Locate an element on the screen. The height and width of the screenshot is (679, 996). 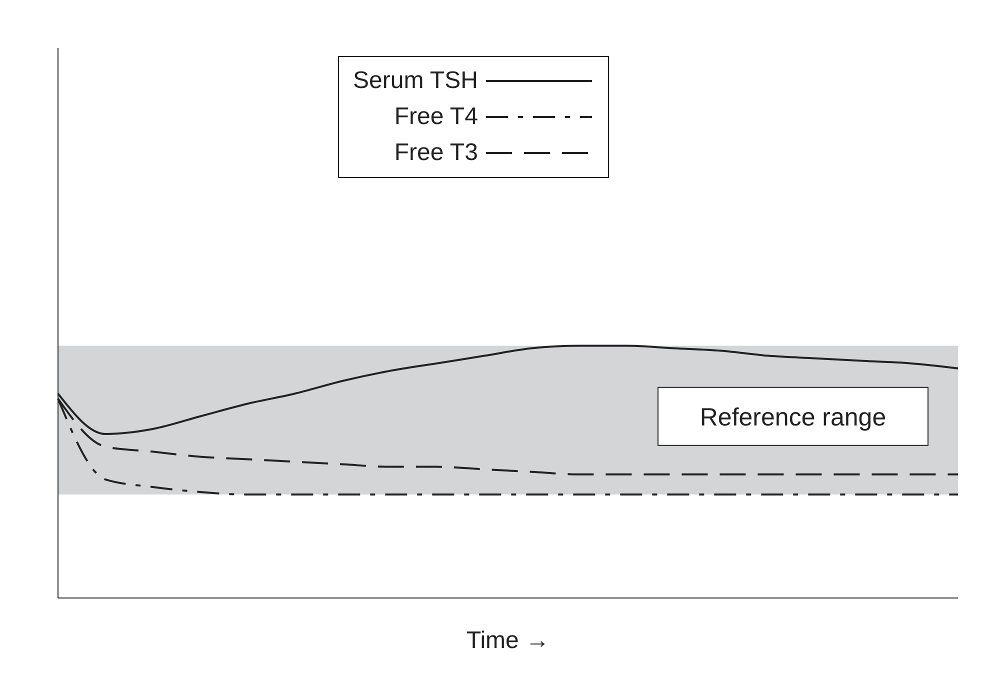
band-label: Reference range is located at coordinates (793, 417).